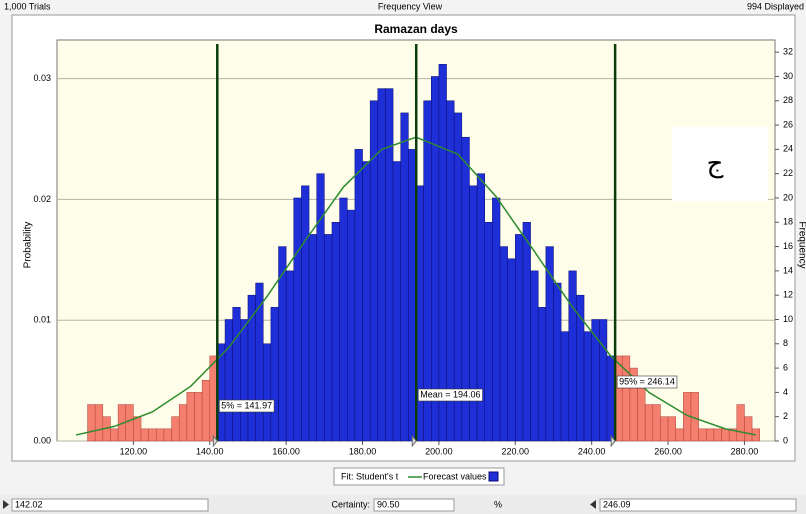  I want to click on displayed: 994 Displayed, so click(775, 6).